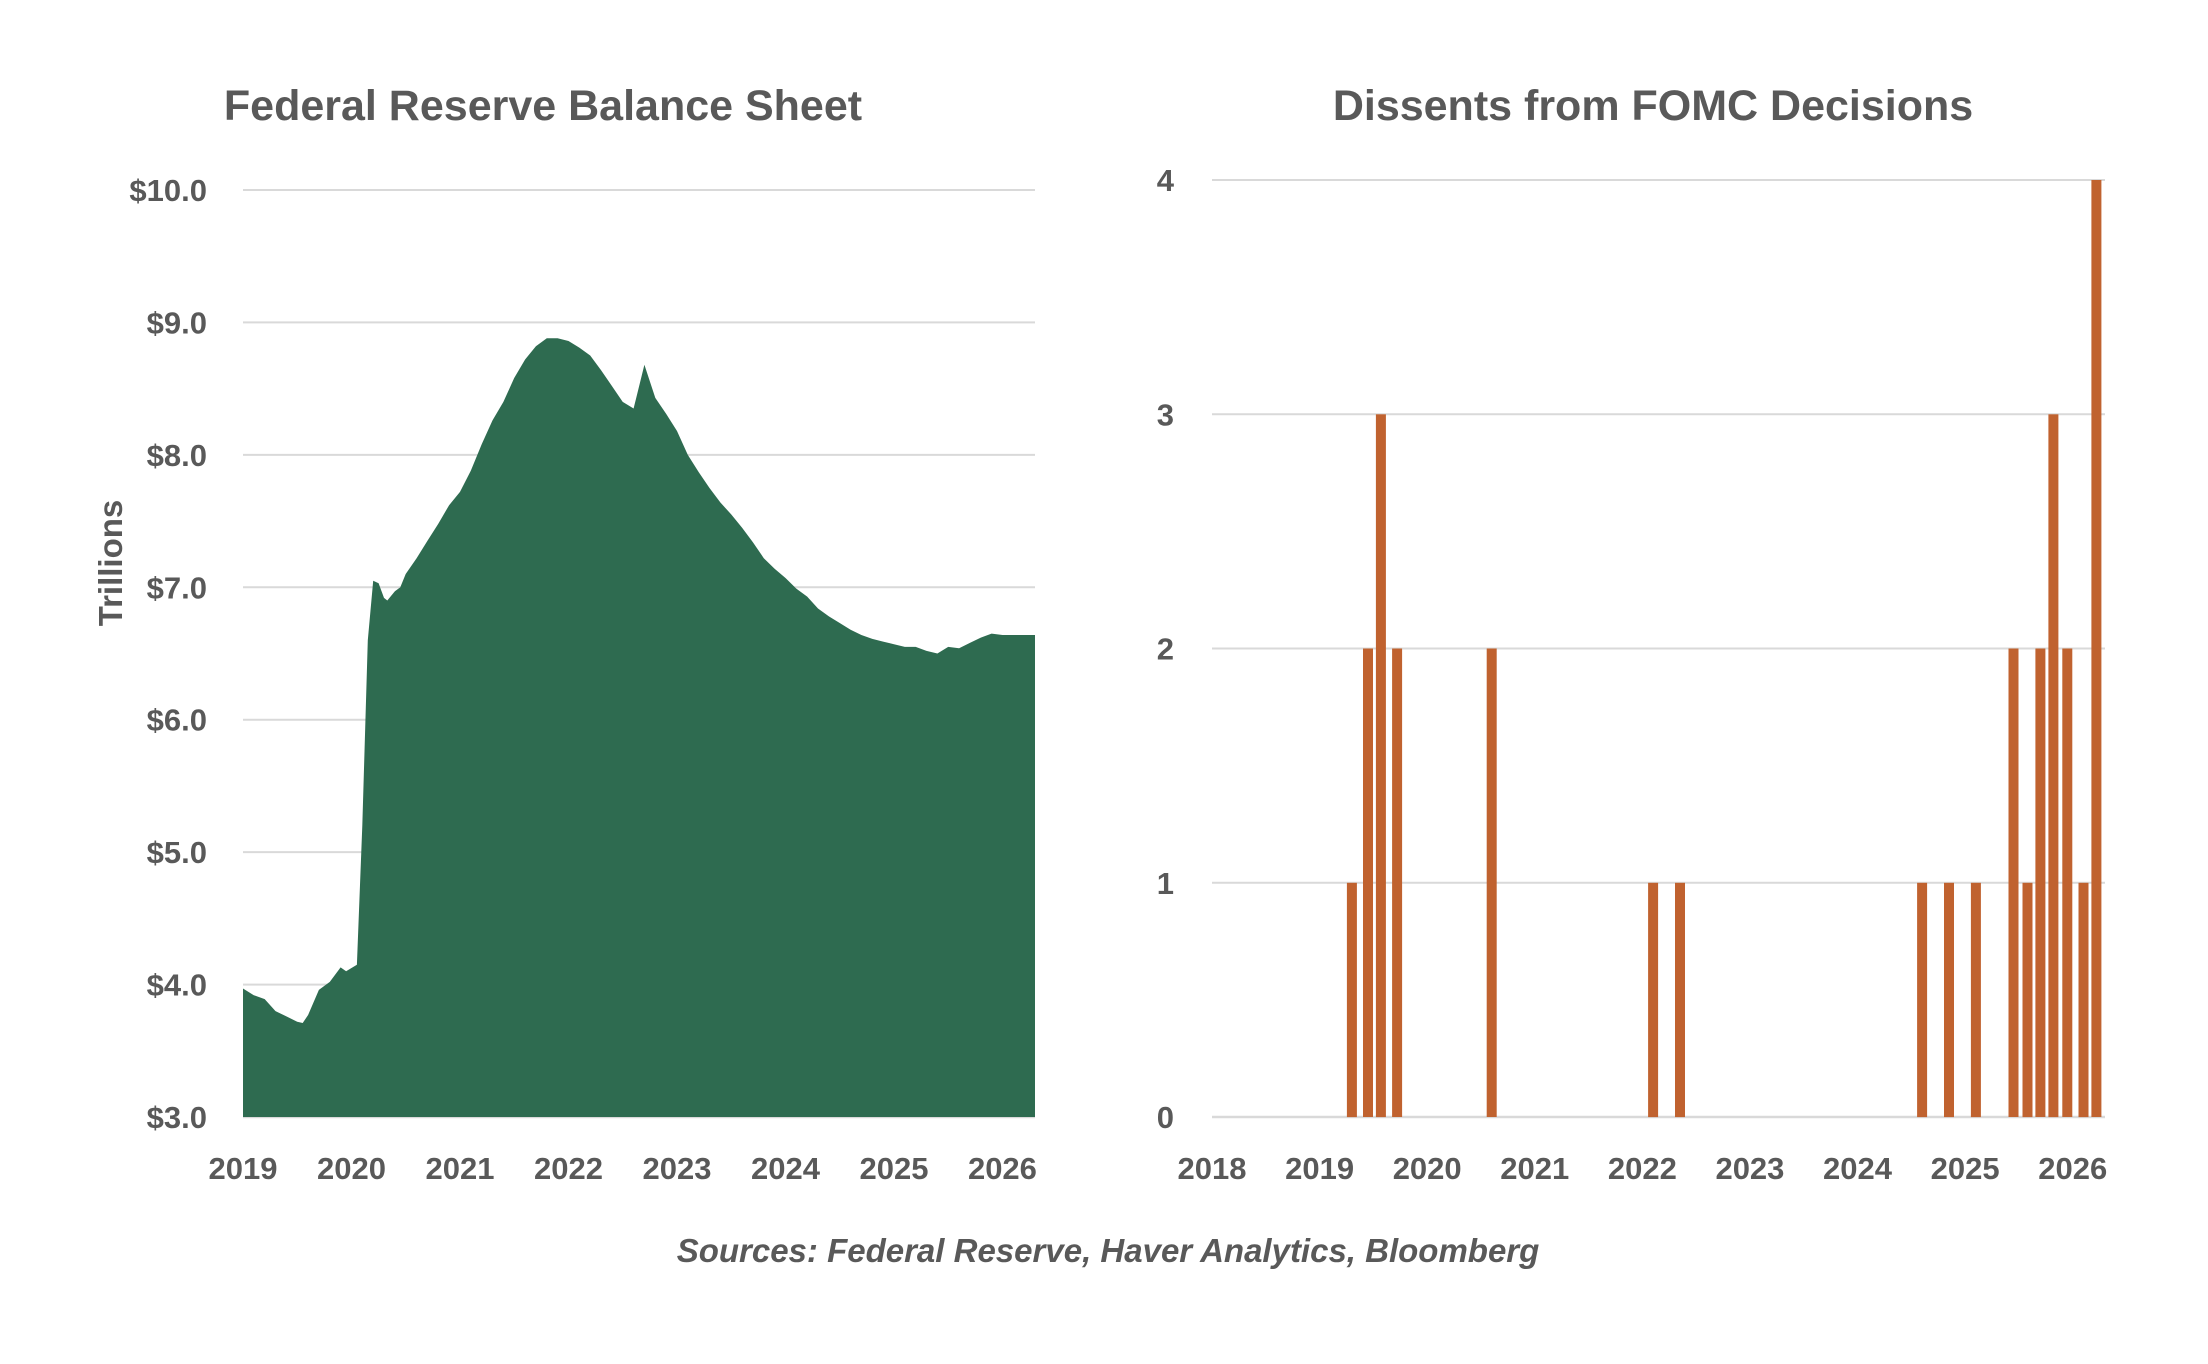 The image size is (2208, 1364). I want to click on fomc-dissents-x-tick-label: 2025, so click(1965, 1168).